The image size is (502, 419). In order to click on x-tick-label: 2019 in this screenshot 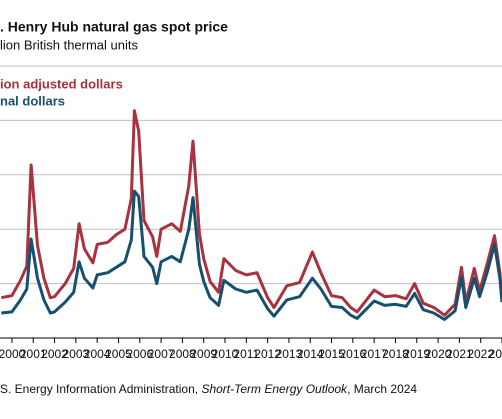, I will do `click(416, 354)`.